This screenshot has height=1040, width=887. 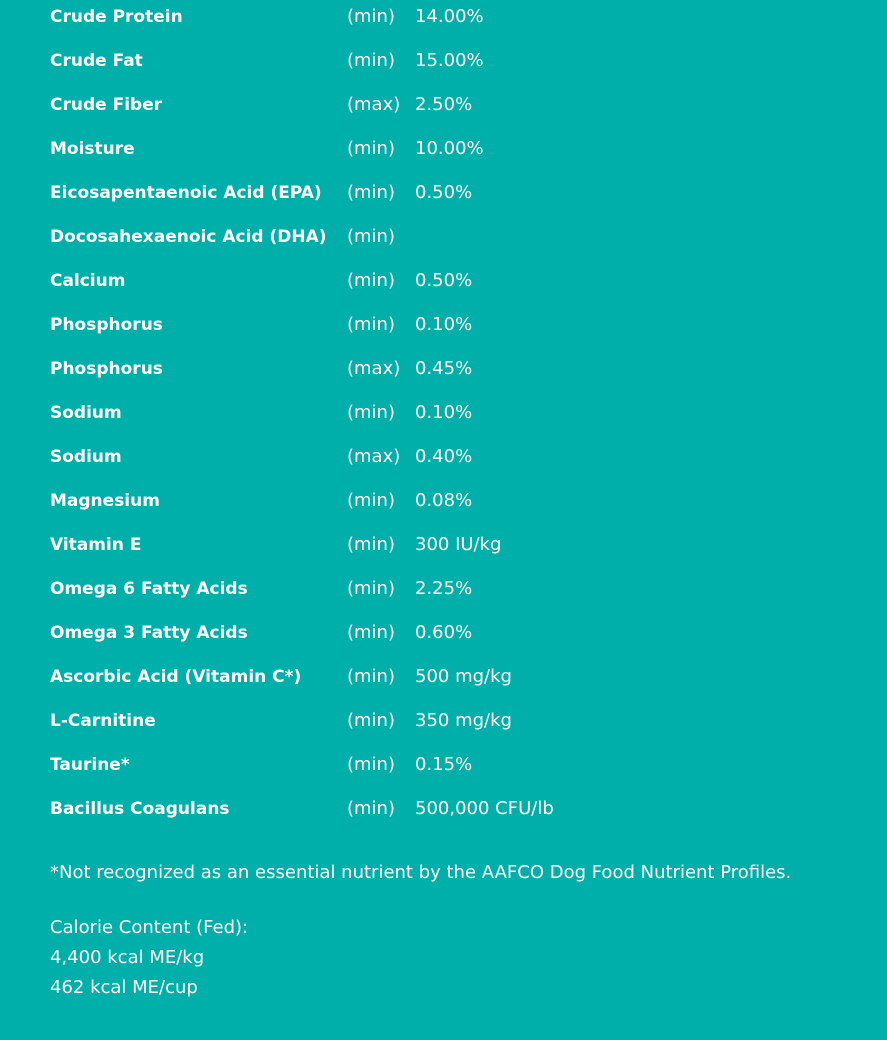 What do you see at coordinates (186, 193) in the screenshot?
I see `nutrient-name: Eicosapentaenoic Acid (EPA)` at bounding box center [186, 193].